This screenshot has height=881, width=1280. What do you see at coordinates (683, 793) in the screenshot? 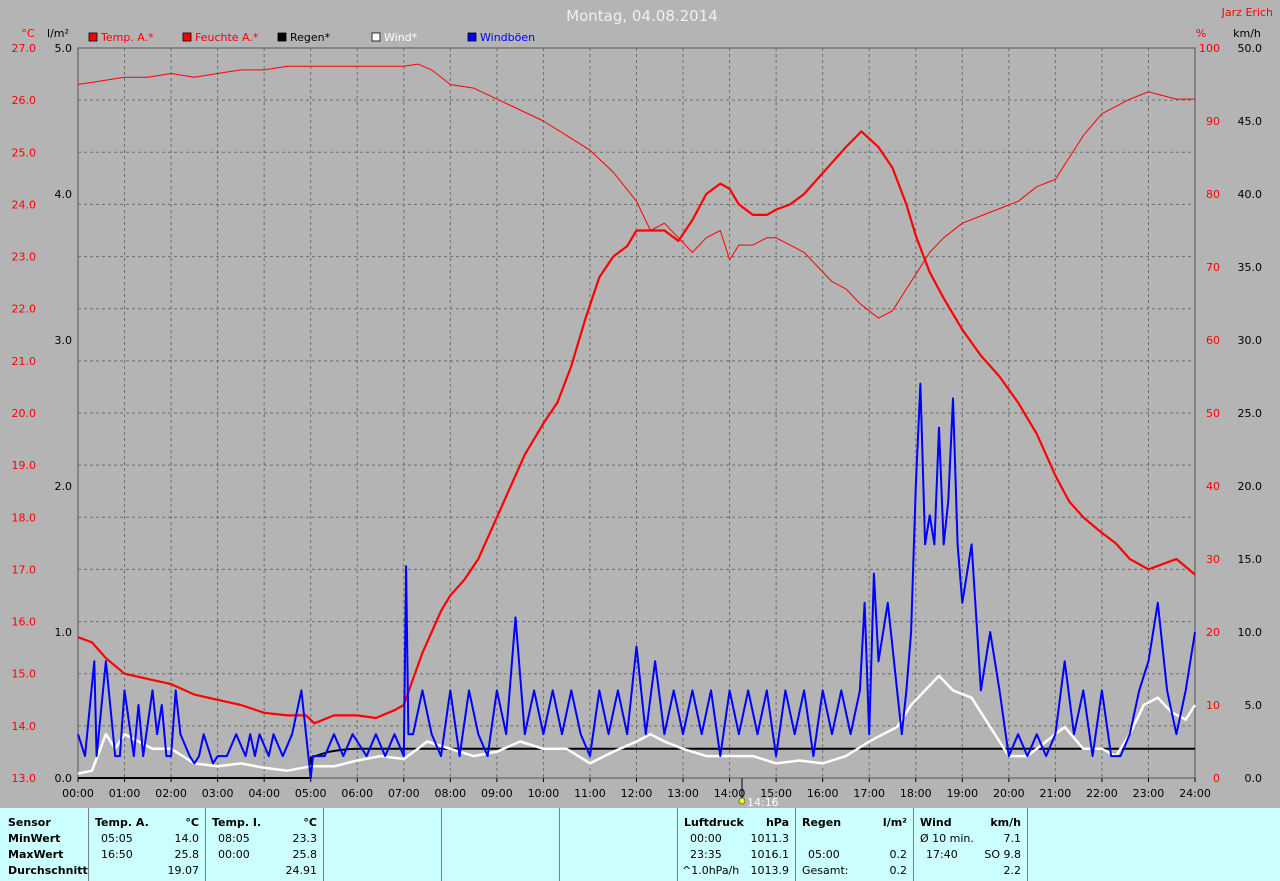
I see `x-tick-label: 13:00` at bounding box center [683, 793].